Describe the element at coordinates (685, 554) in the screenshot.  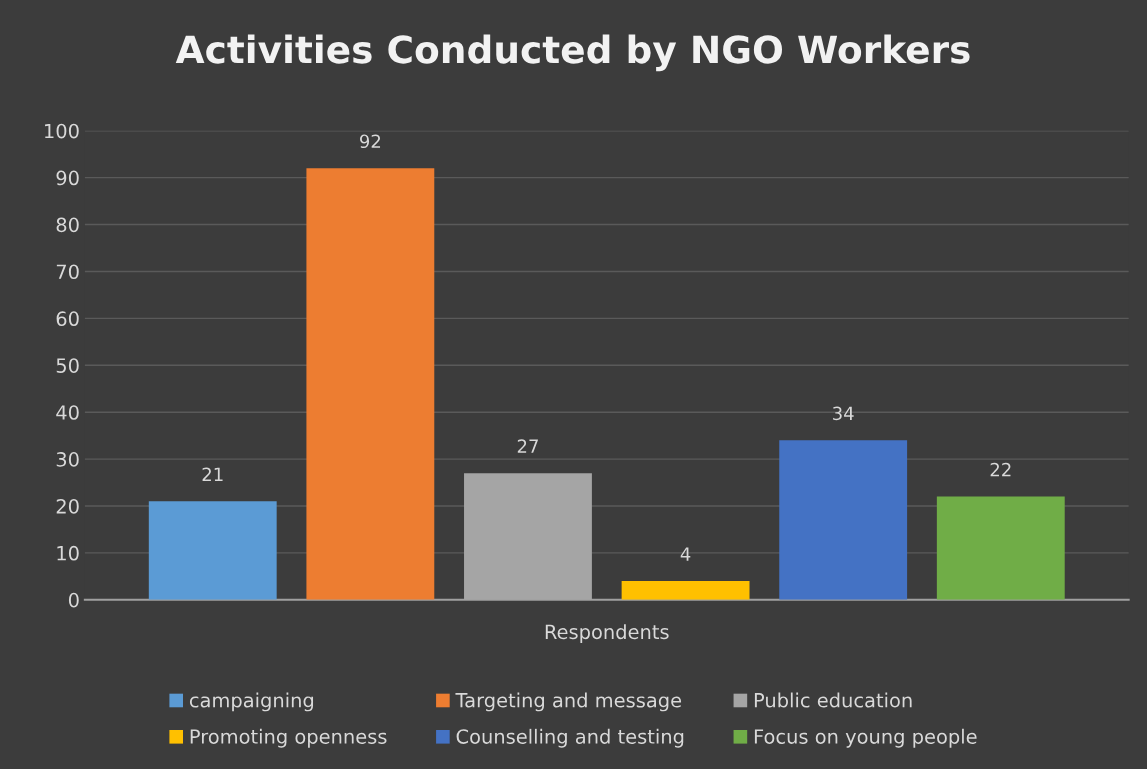
I see `data-label: 4` at that location.